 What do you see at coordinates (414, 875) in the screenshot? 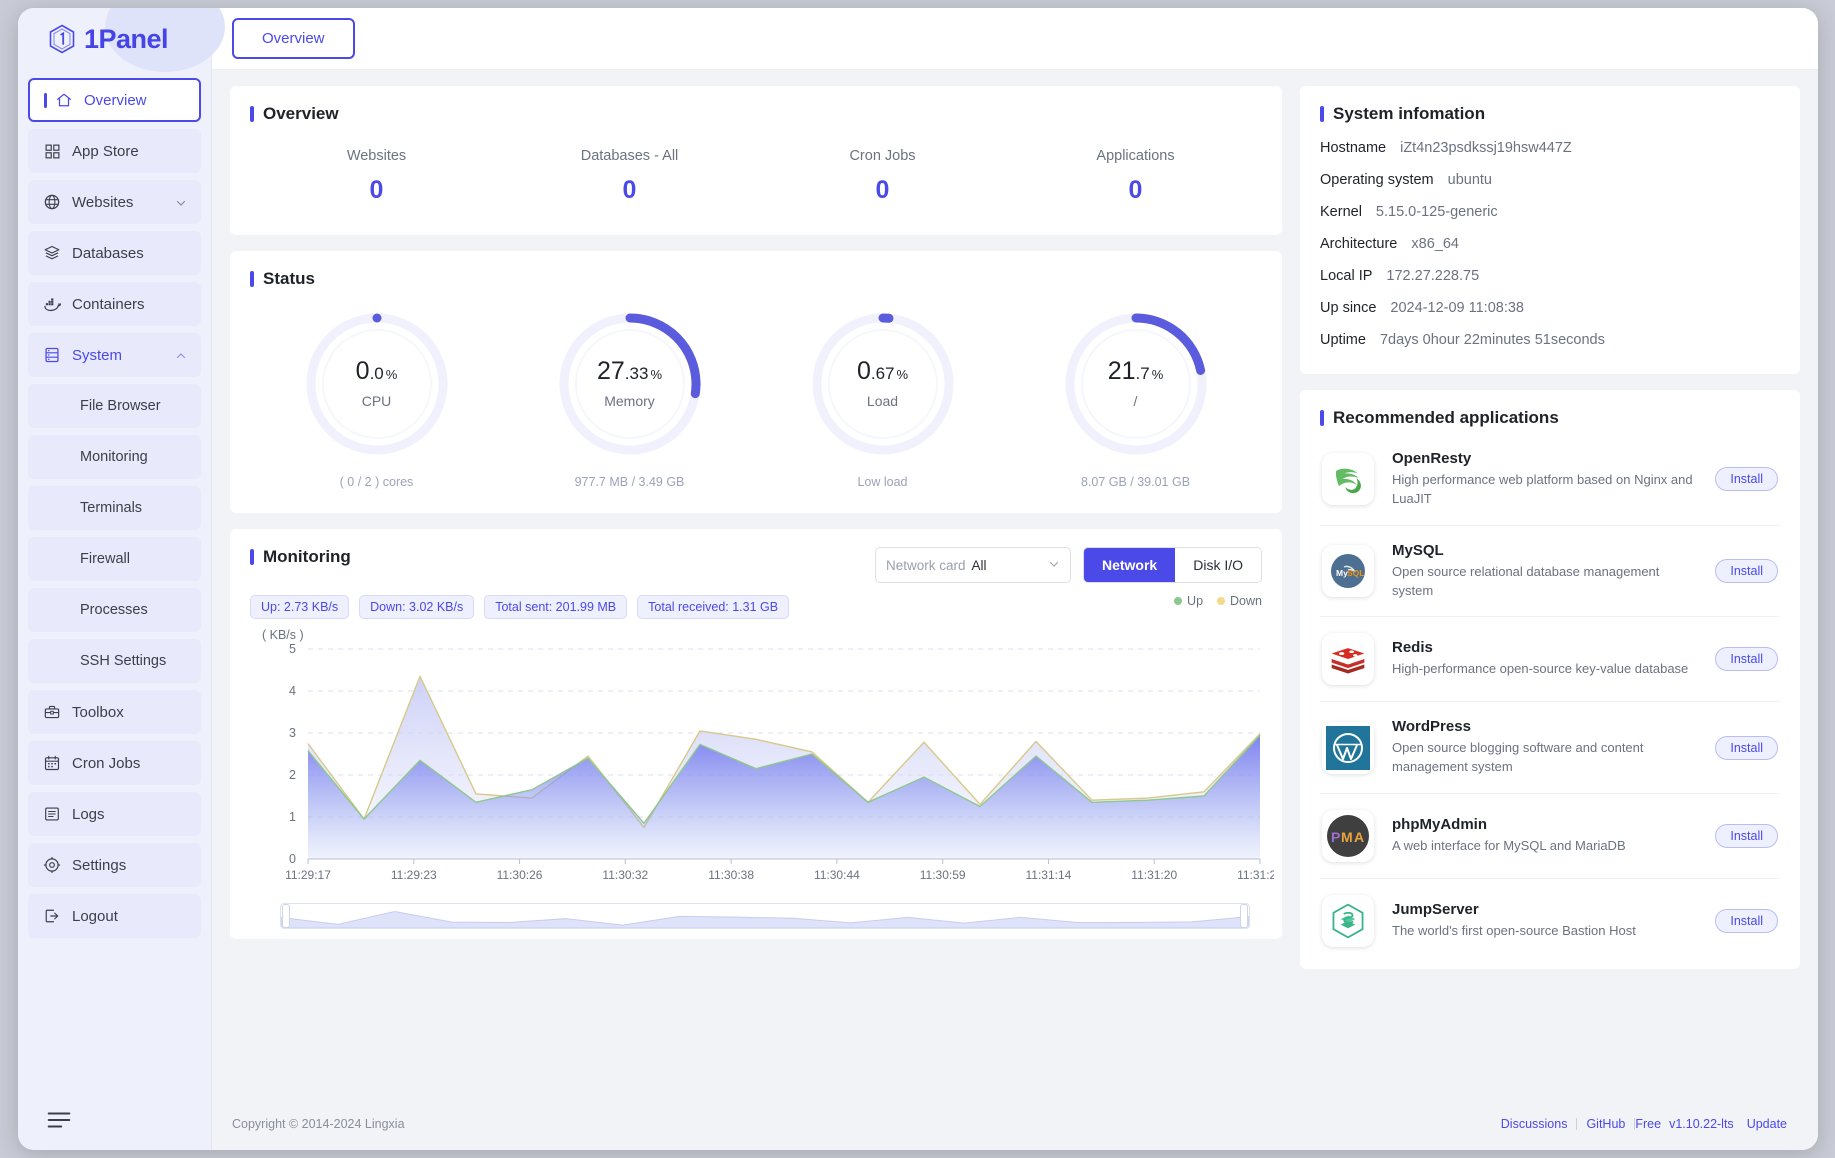
I see `svg-text: 11:29:23` at bounding box center [414, 875].